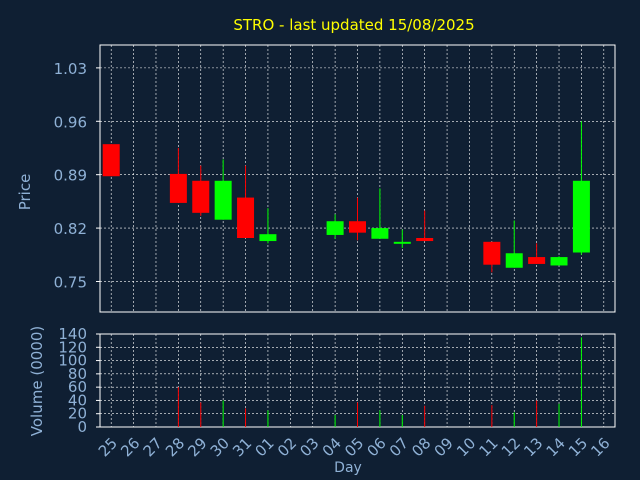 The width and height of the screenshot is (640, 480). What do you see at coordinates (77, 414) in the screenshot?
I see `volume-tick-label: 20` at bounding box center [77, 414].